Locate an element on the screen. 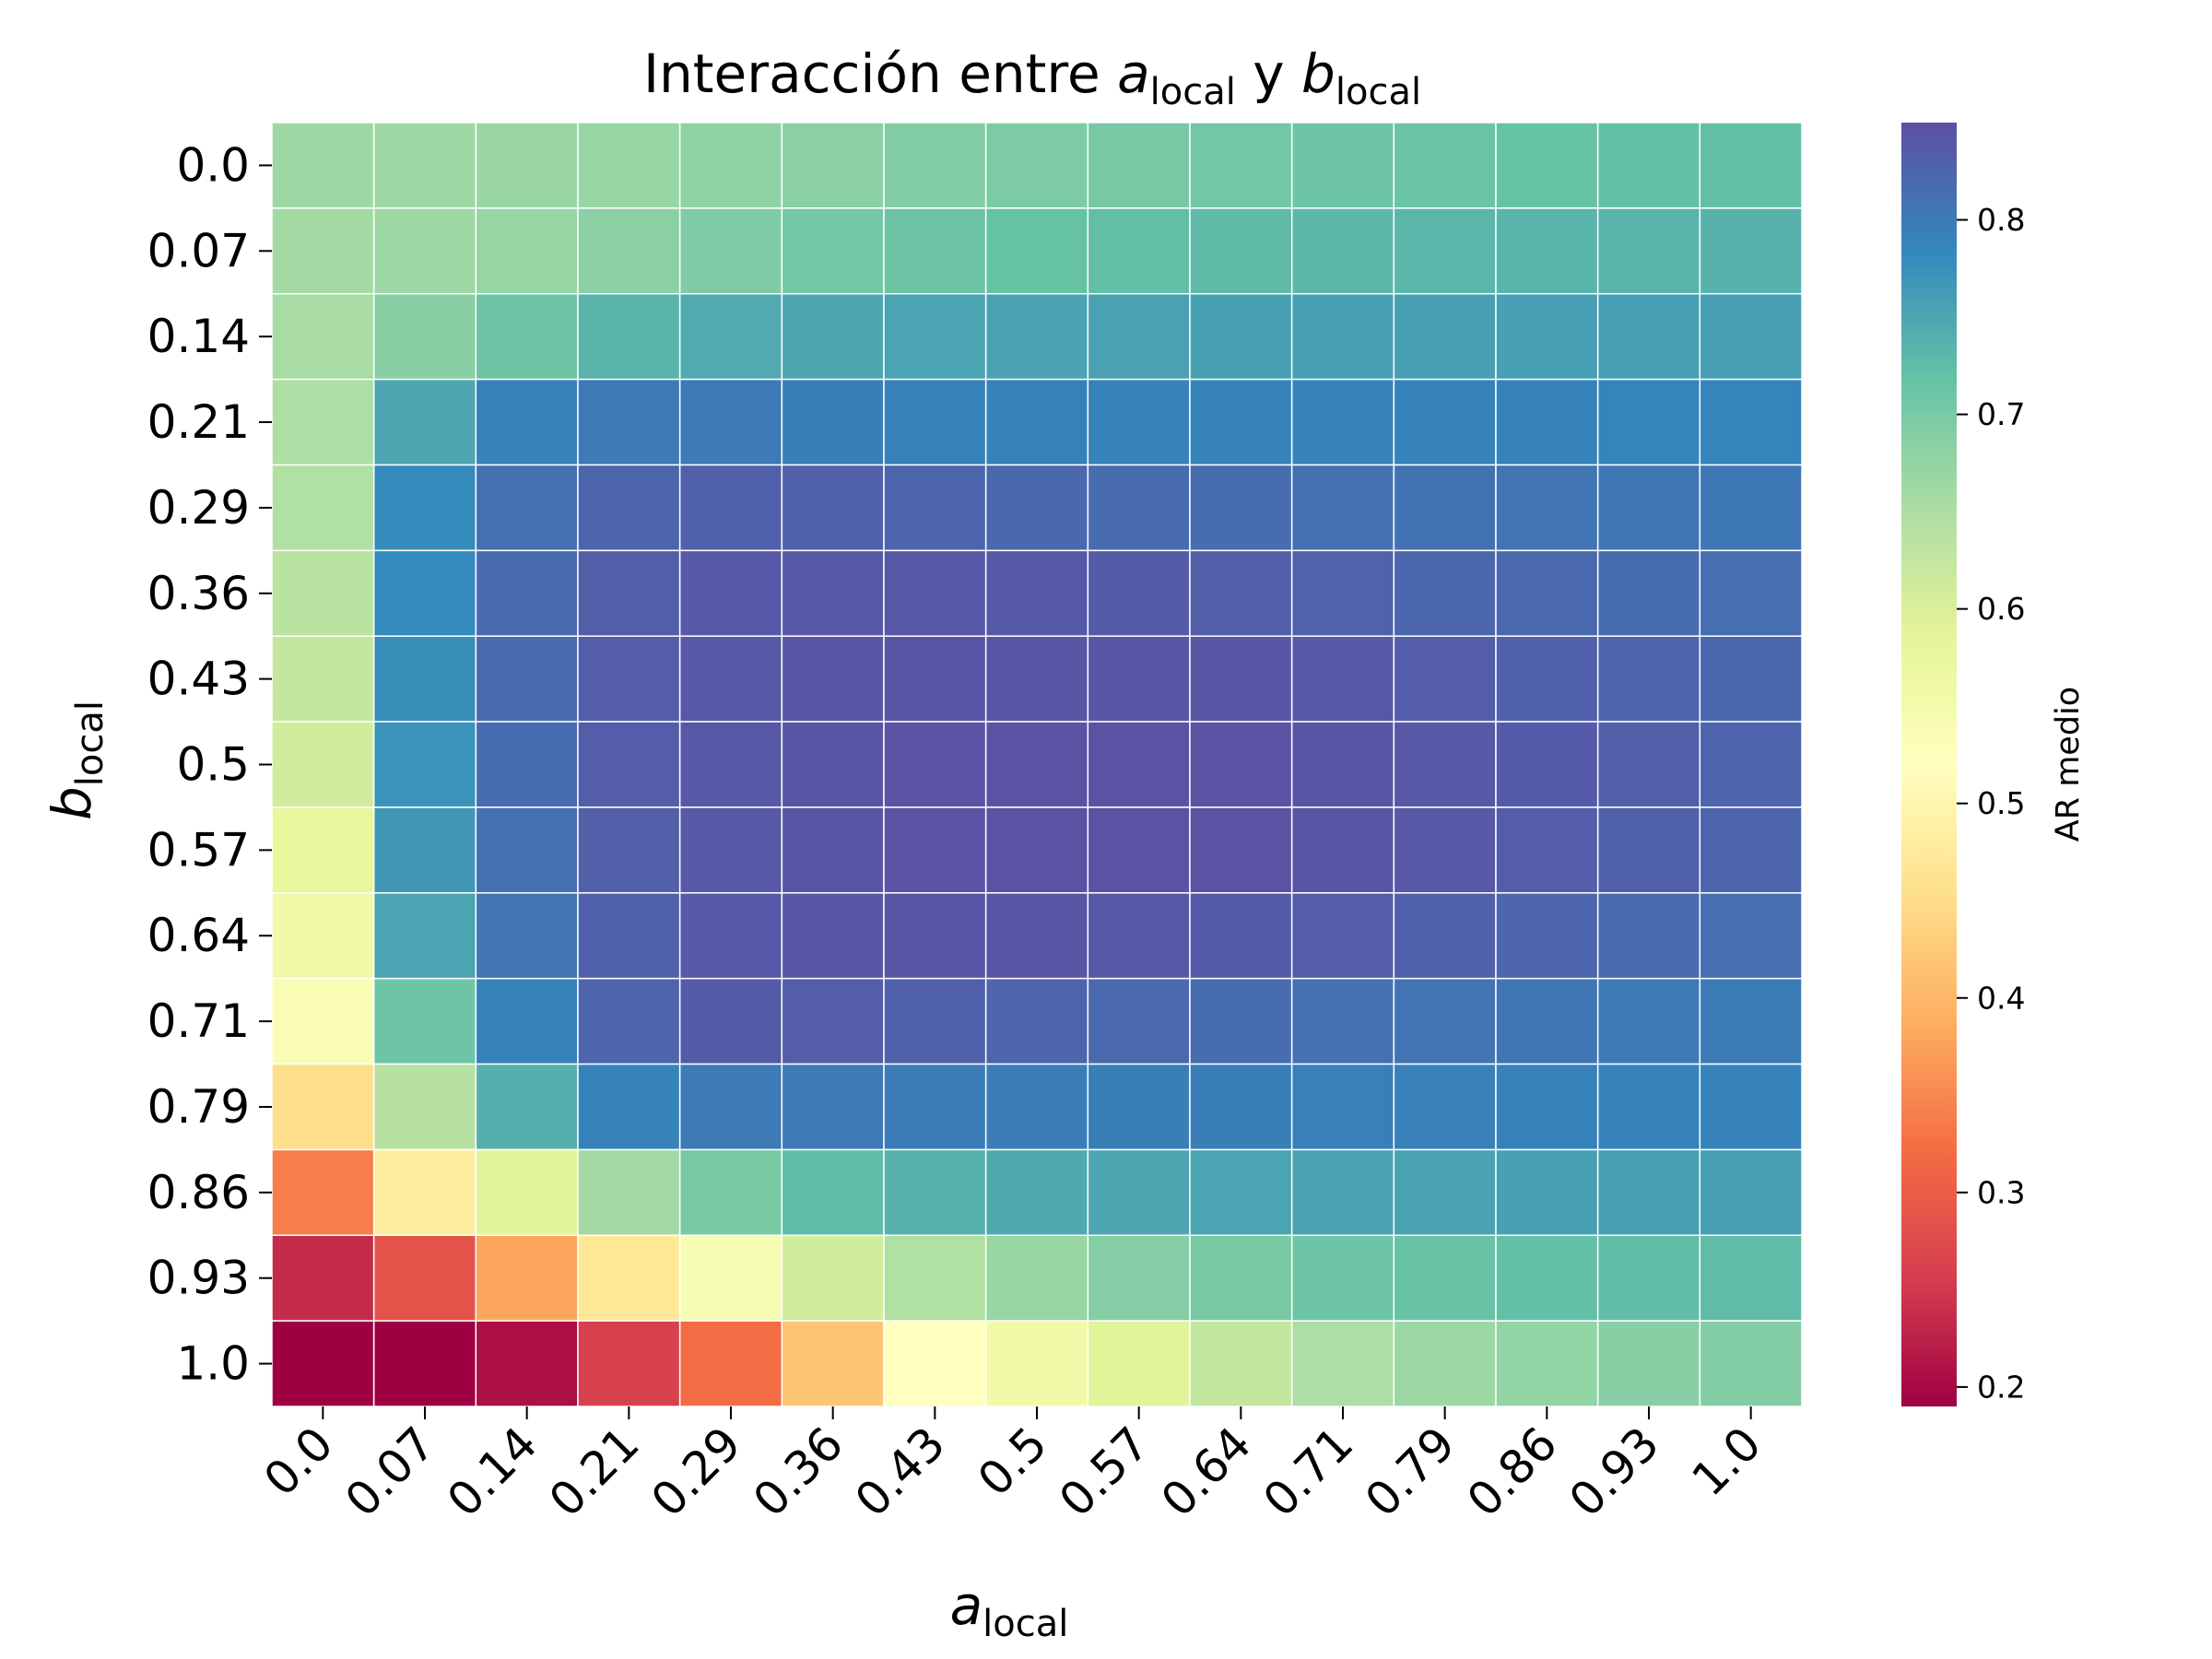  x-tick-label: 0.29 is located at coordinates (696, 1472).